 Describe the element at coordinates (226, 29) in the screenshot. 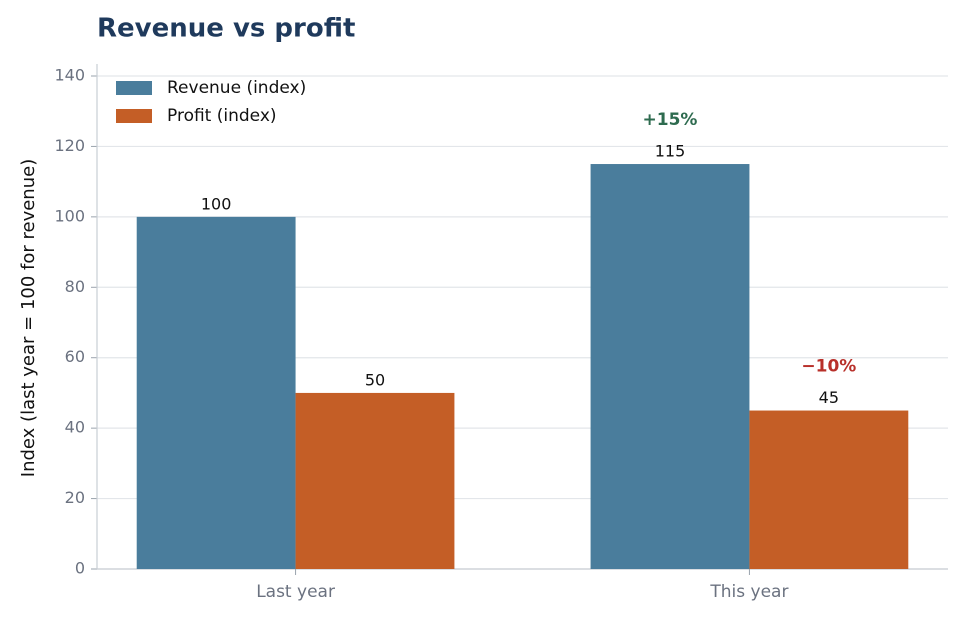

I see `chart-title: Revenue vs profit` at that location.